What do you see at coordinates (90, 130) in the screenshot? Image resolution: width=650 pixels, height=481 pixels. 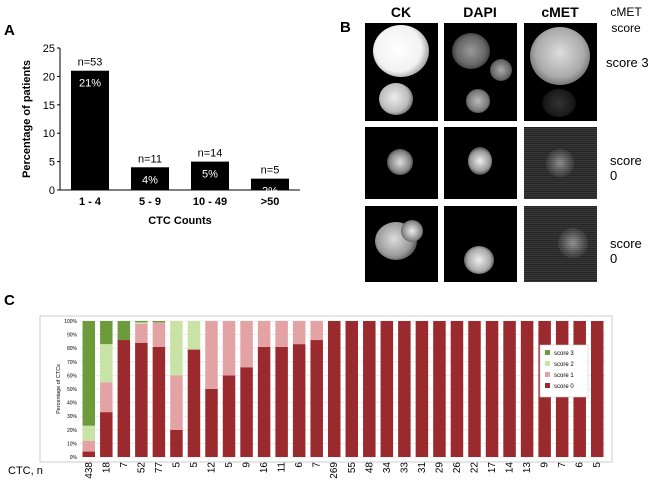 I see `bar-a` at bounding box center [90, 130].